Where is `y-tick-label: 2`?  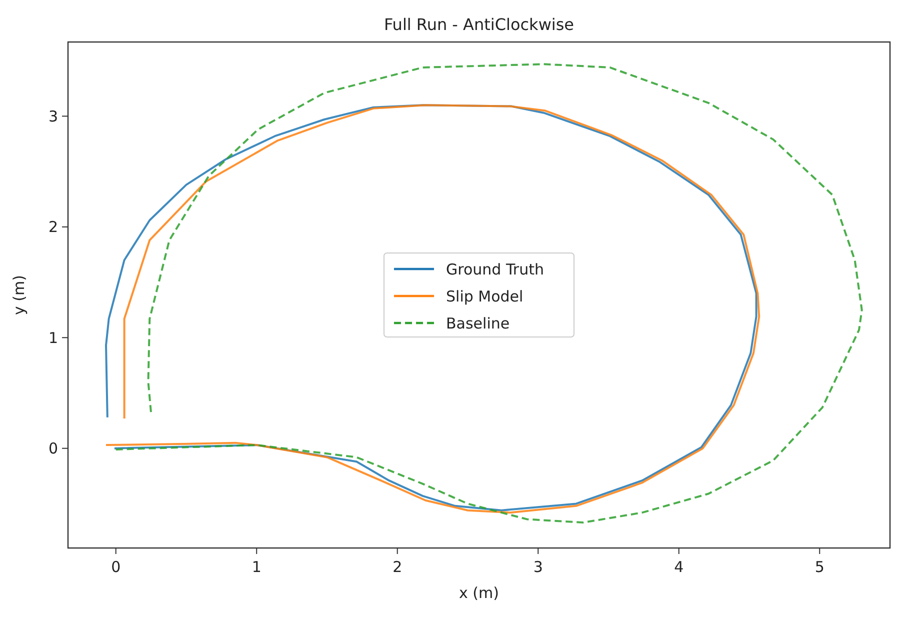 y-tick-label: 2 is located at coordinates (53, 227).